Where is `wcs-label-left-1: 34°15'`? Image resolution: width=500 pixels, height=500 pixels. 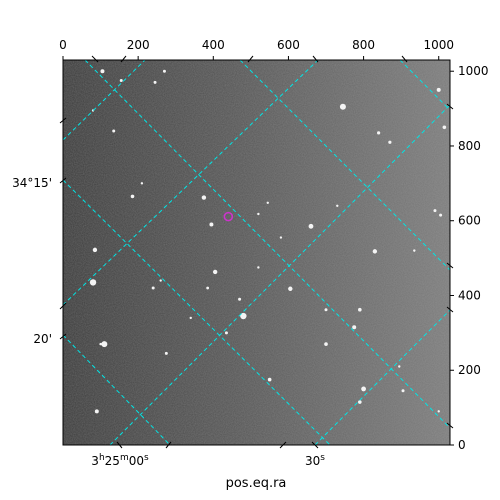 wcs-label-left-1: 34°15' is located at coordinates (32, 183).